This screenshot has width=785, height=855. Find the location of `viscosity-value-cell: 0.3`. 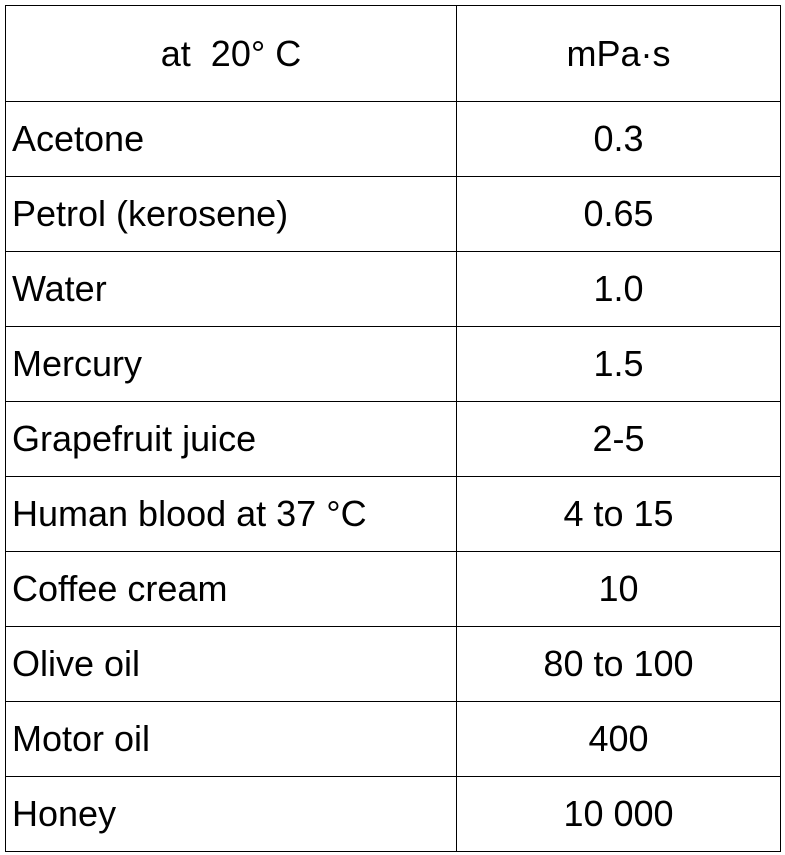

viscosity-value-cell: 0.3 is located at coordinates (618, 139).